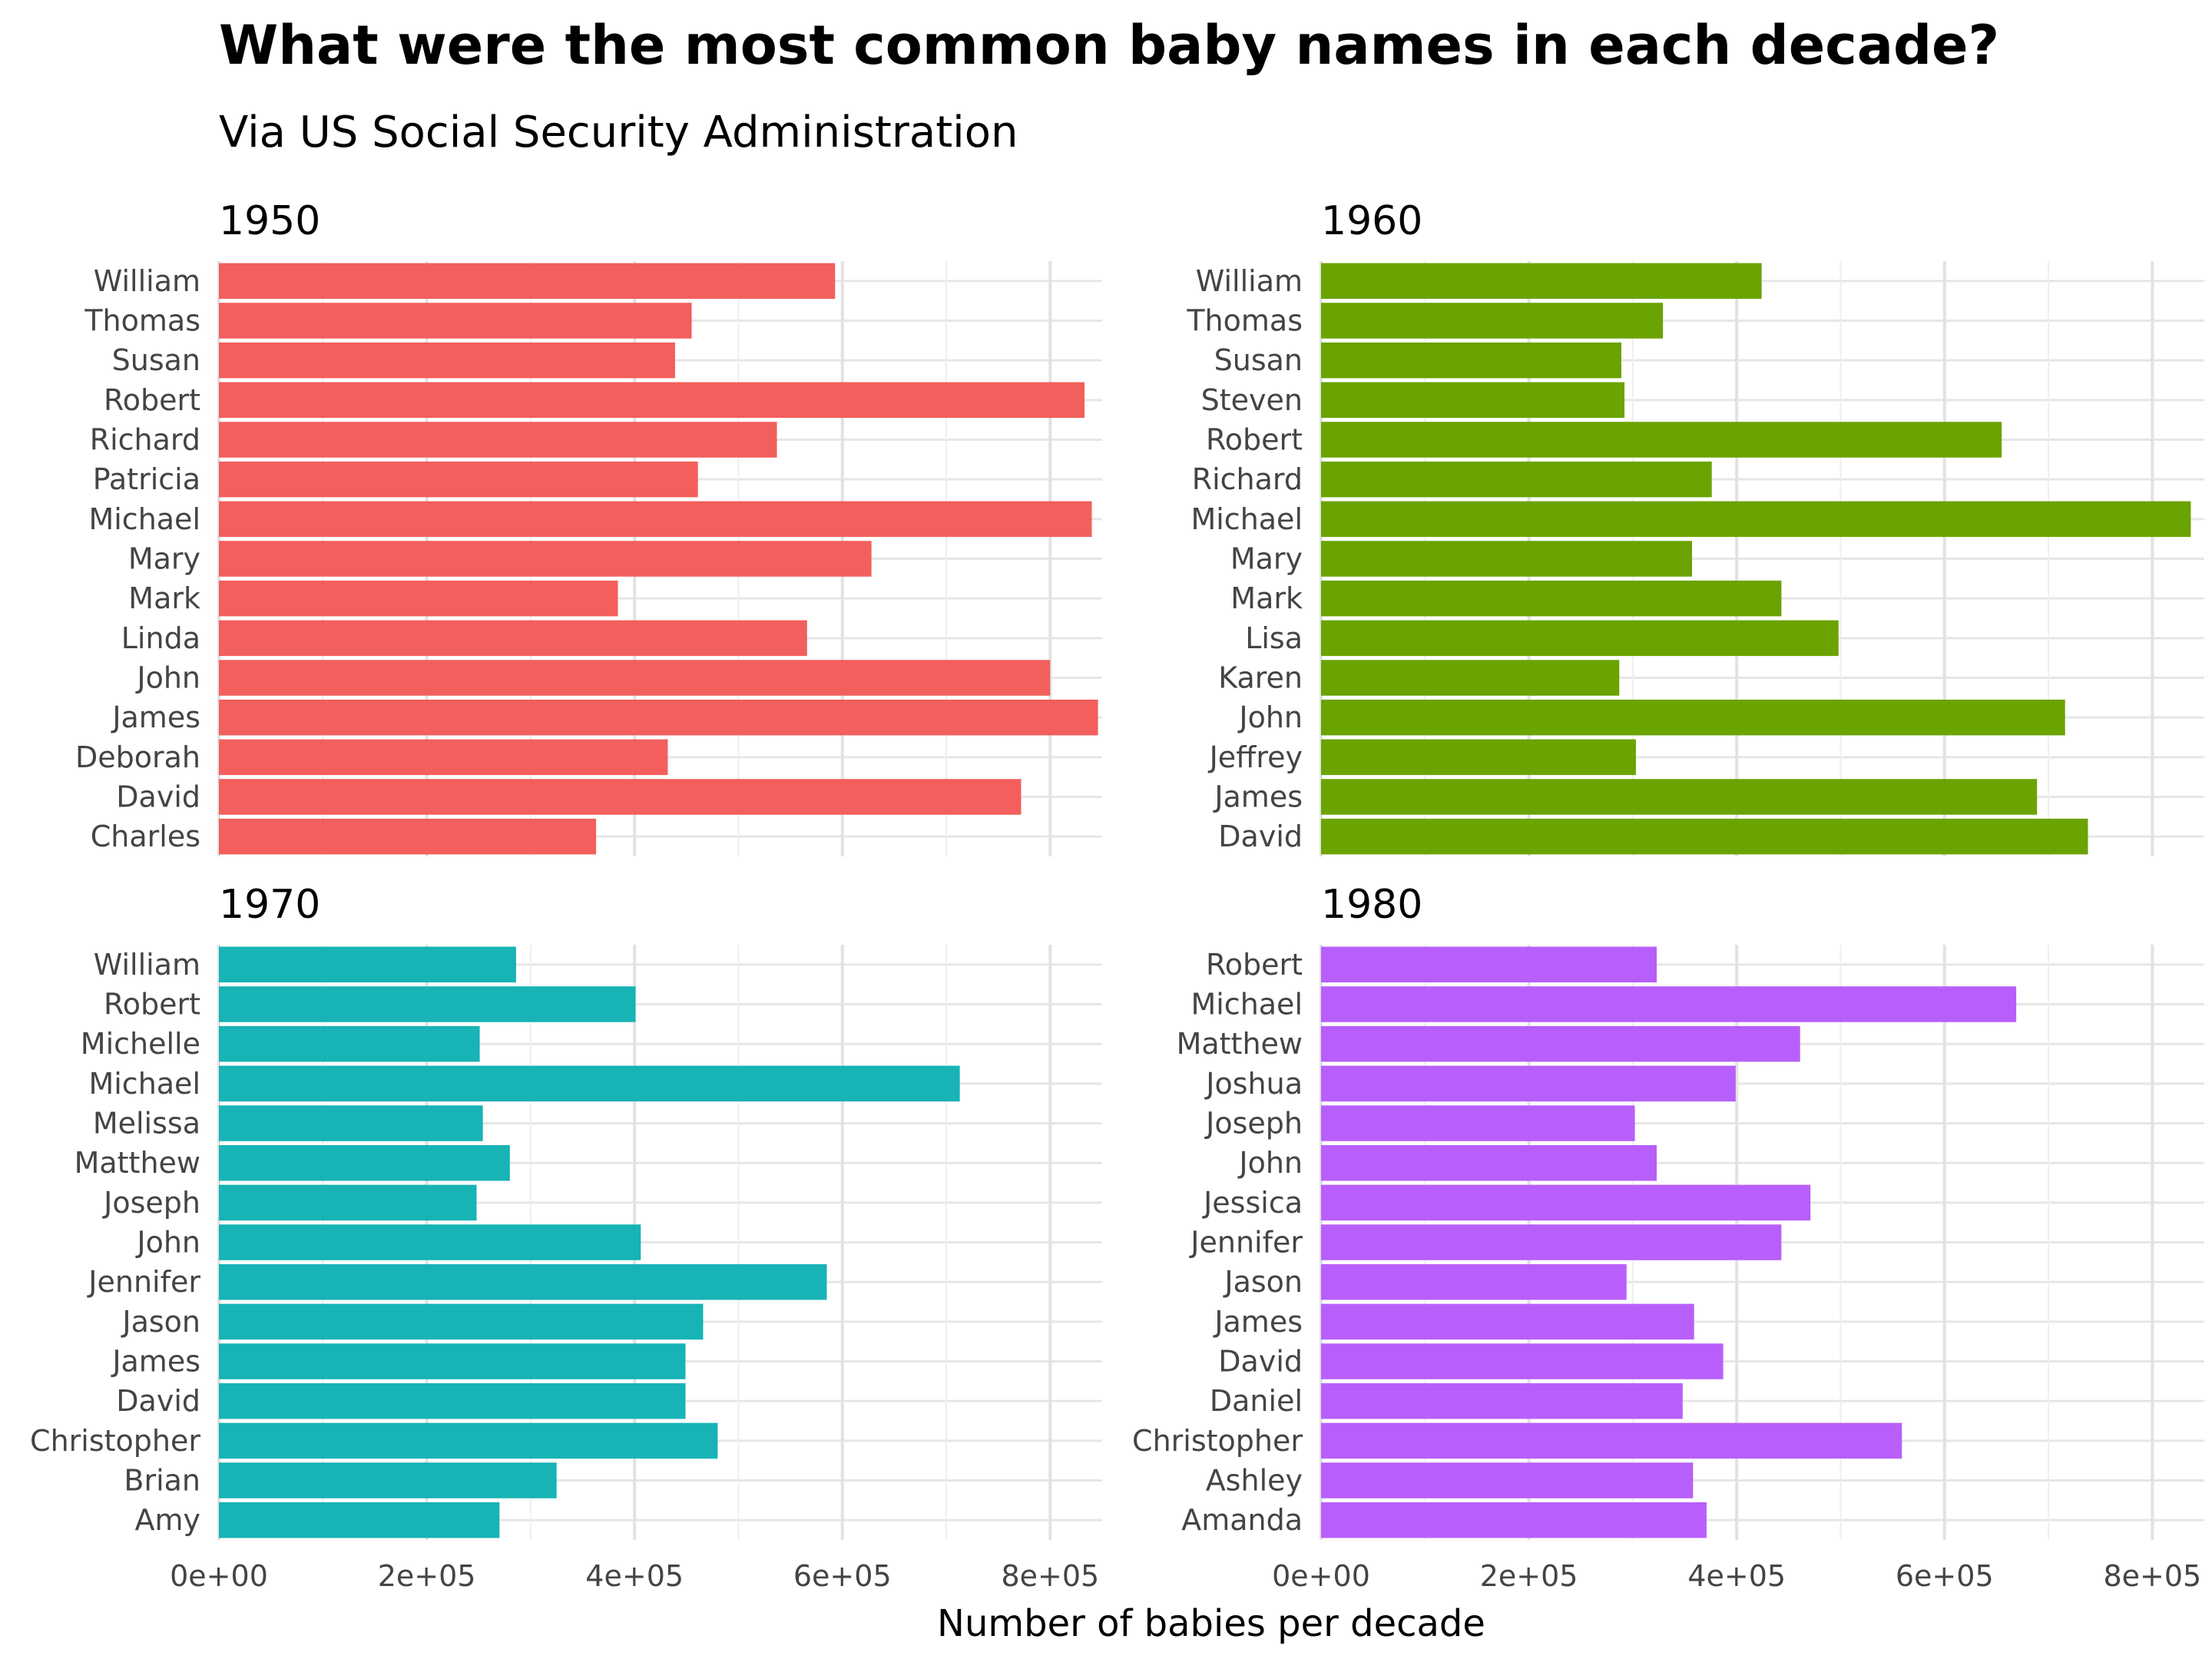  What do you see at coordinates (1517, 480) in the screenshot?
I see `bar-1960-richard` at bounding box center [1517, 480].